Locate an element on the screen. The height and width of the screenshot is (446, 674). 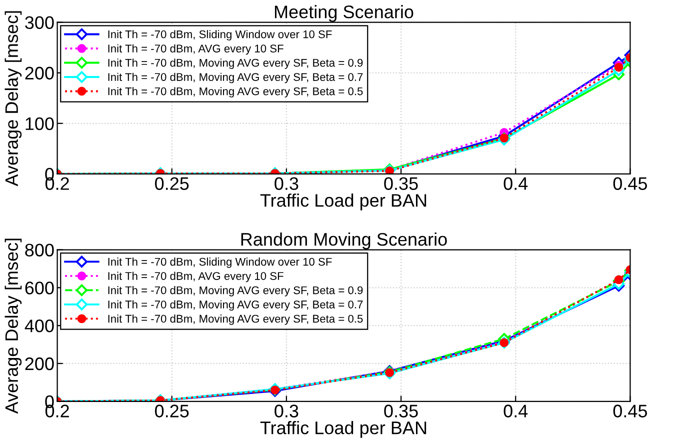
y-tick-label: 300 is located at coordinates (39, 23).